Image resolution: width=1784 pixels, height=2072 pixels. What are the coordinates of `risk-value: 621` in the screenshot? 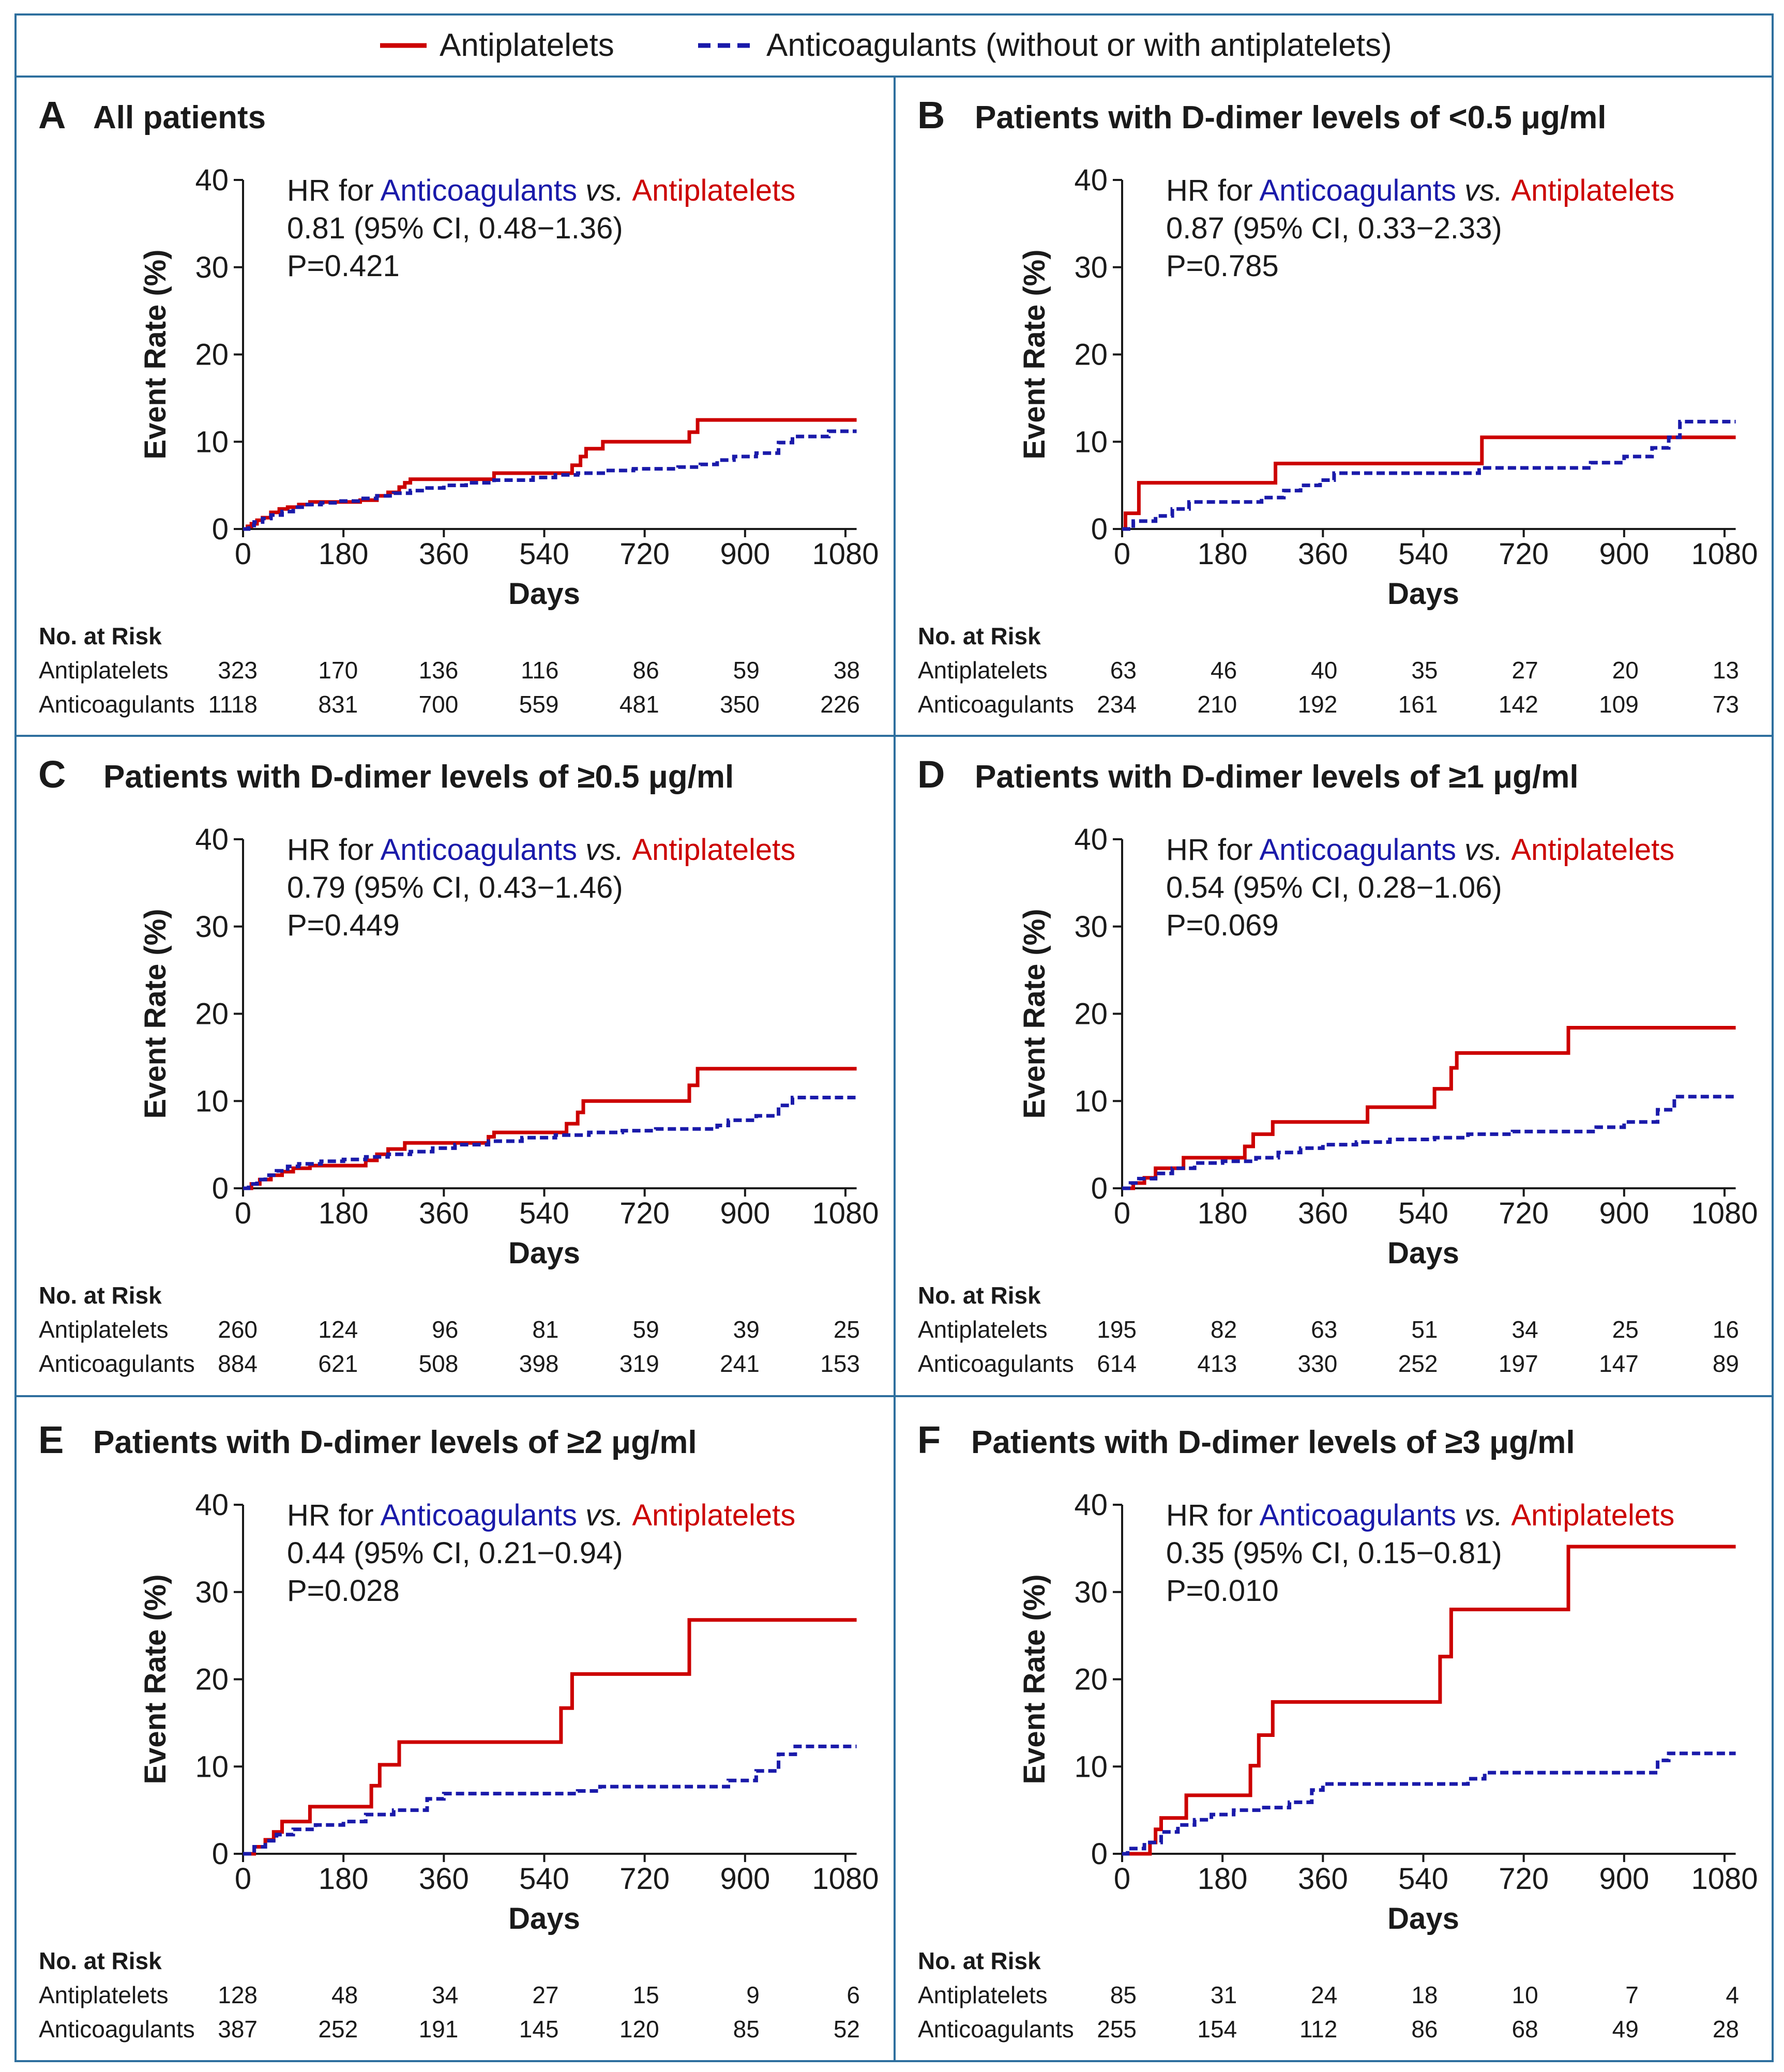 It's located at (338, 1363).